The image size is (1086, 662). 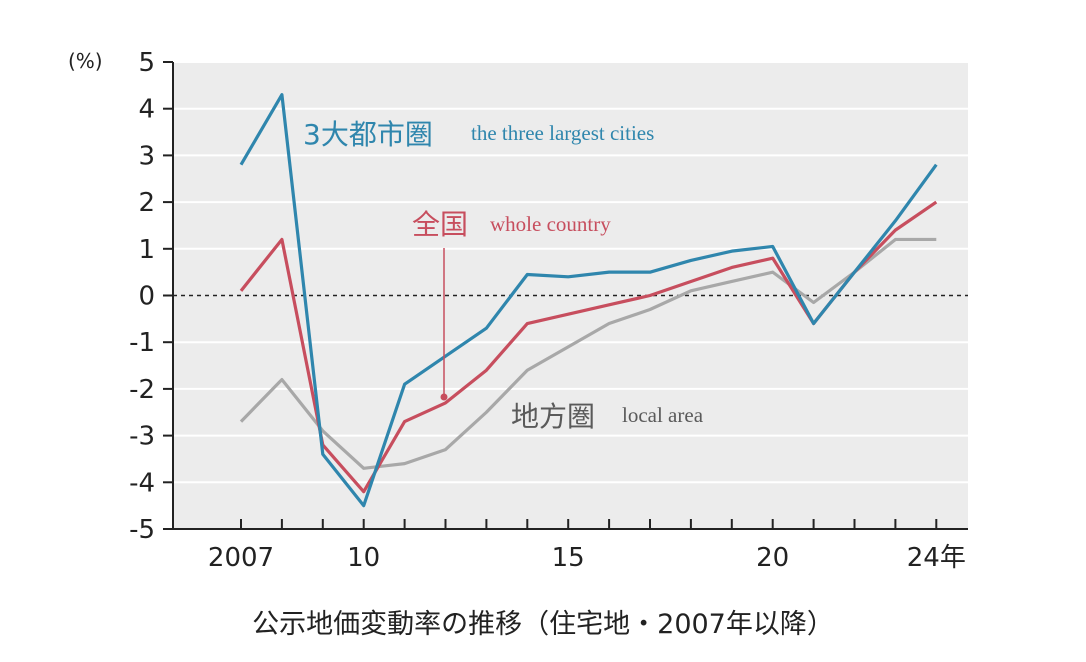 What do you see at coordinates (543, 624) in the screenshot?
I see `chart-caption: 公示地価変動率の推移（住宅地・2007年以降）` at bounding box center [543, 624].